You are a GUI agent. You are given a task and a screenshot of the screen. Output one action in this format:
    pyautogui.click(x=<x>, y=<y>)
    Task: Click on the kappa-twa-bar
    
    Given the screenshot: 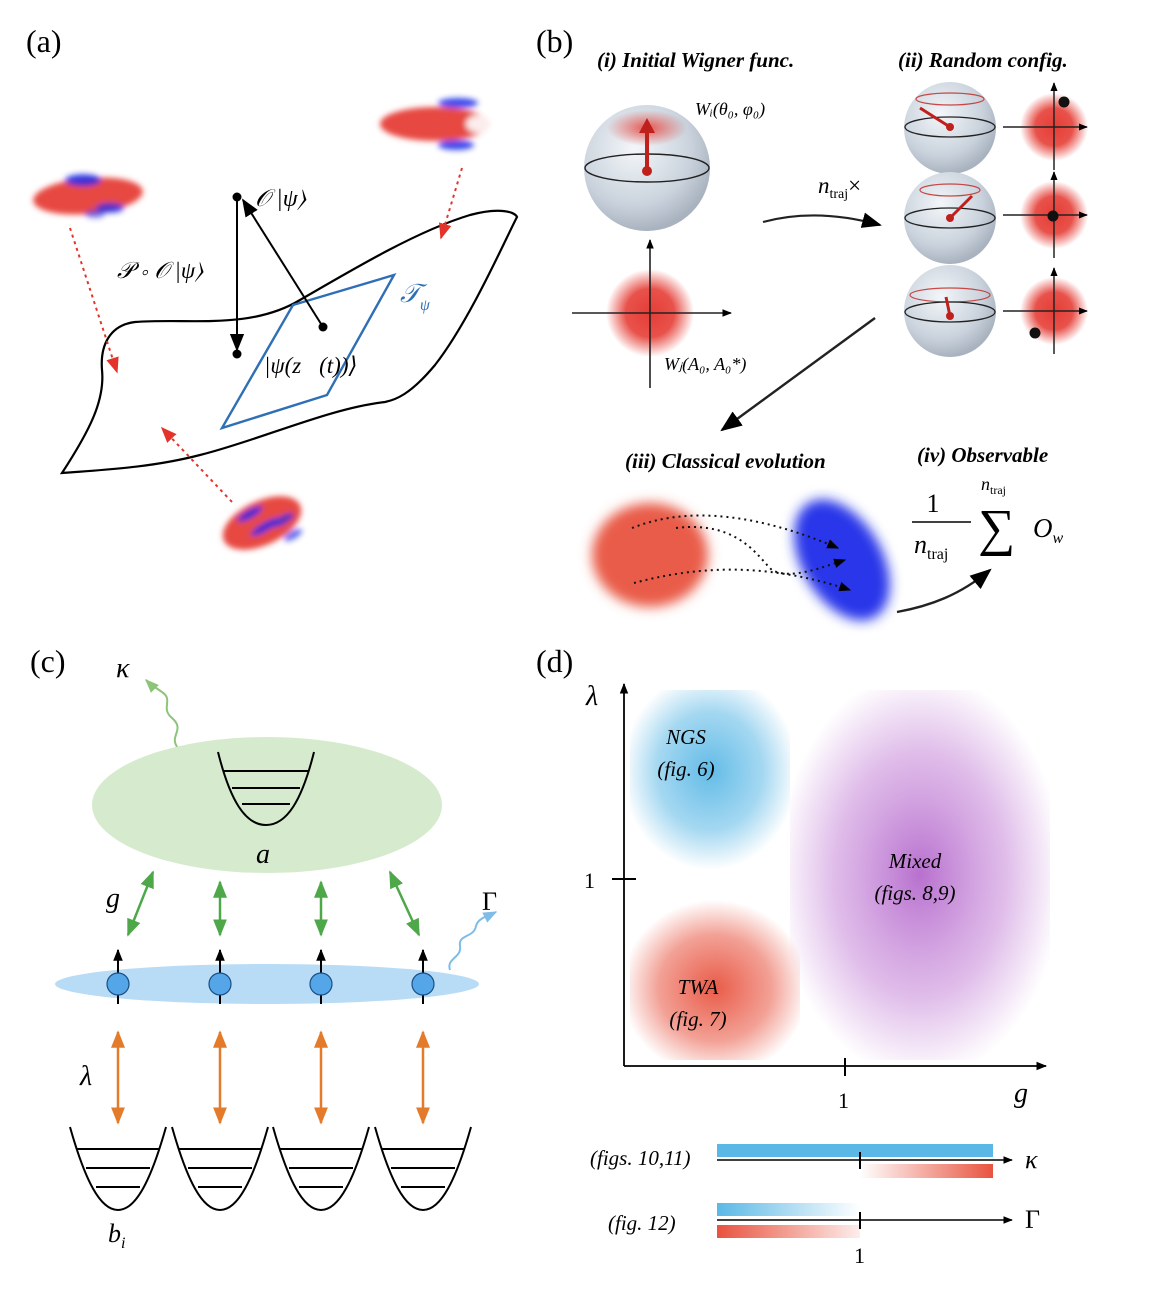 What is the action you would take?
    pyautogui.click(x=926, y=1171)
    